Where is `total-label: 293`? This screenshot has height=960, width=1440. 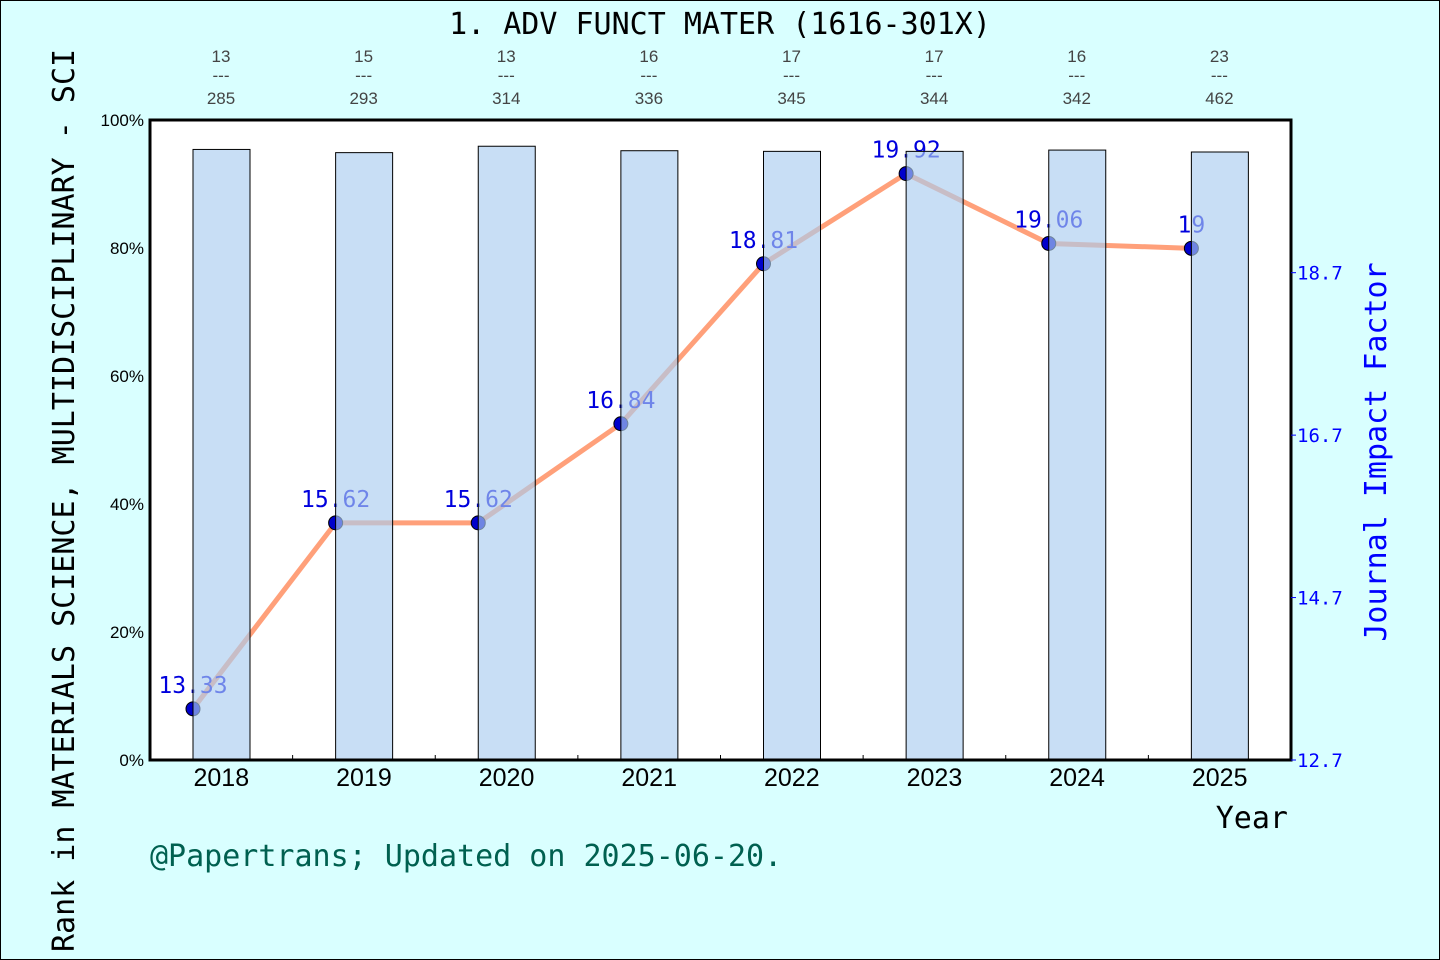 total-label: 293 is located at coordinates (363, 98).